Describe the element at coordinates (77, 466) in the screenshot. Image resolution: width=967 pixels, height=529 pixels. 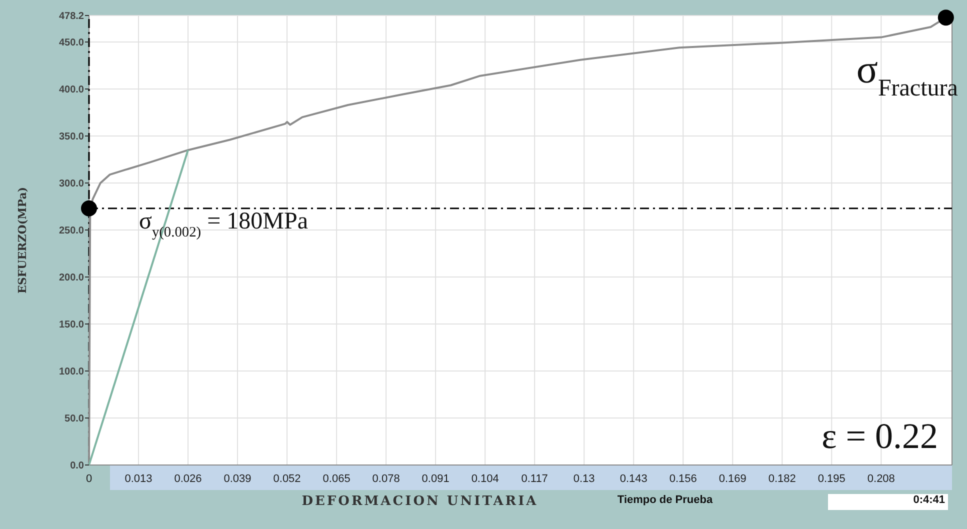
I see `y-tick-label: 0.0` at that location.